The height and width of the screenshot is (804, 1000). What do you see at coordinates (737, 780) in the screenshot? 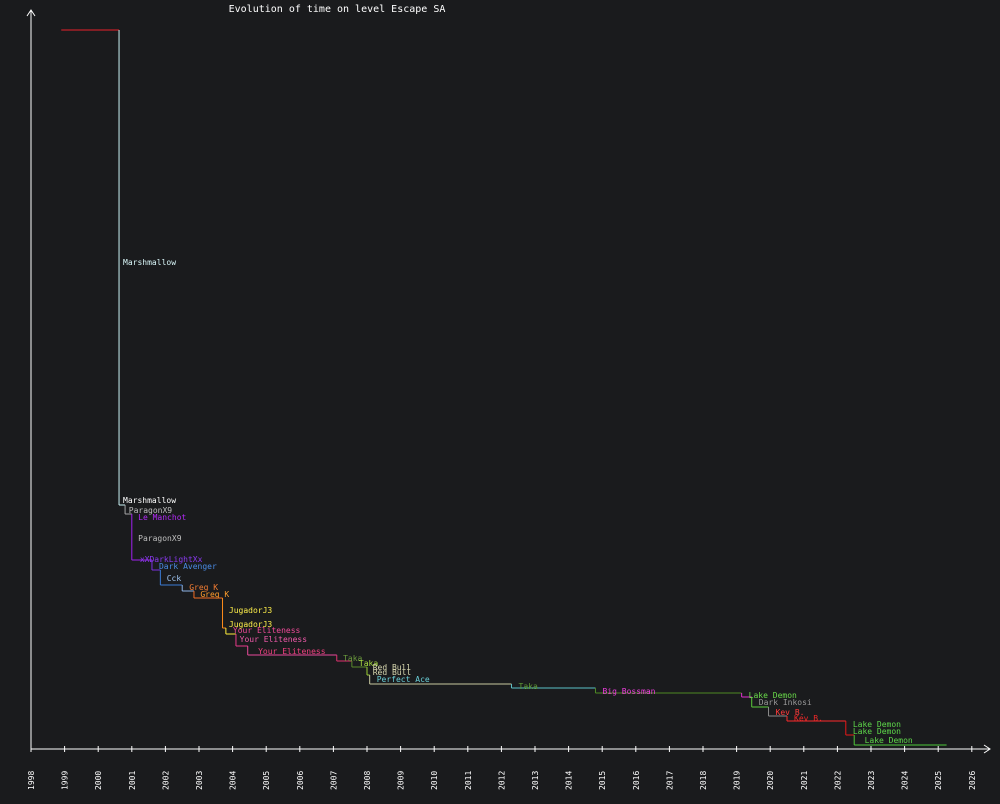
I see `x-tick-label: 2019` at bounding box center [737, 780].